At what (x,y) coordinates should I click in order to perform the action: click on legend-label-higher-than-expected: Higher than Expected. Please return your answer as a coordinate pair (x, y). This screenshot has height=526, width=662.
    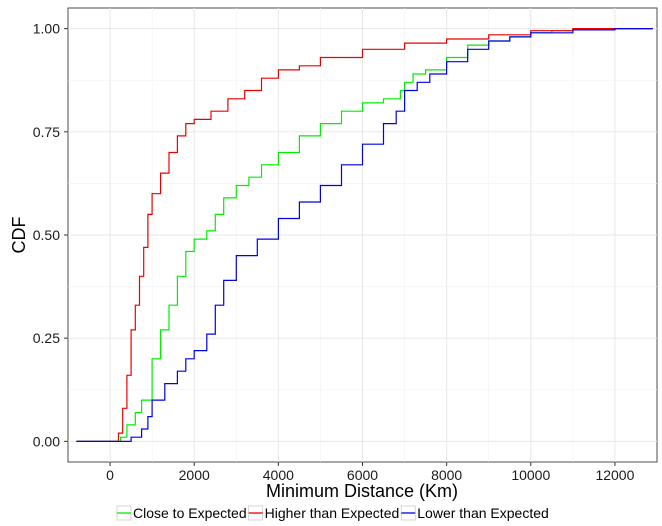
    Looking at the image, I should click on (332, 513).